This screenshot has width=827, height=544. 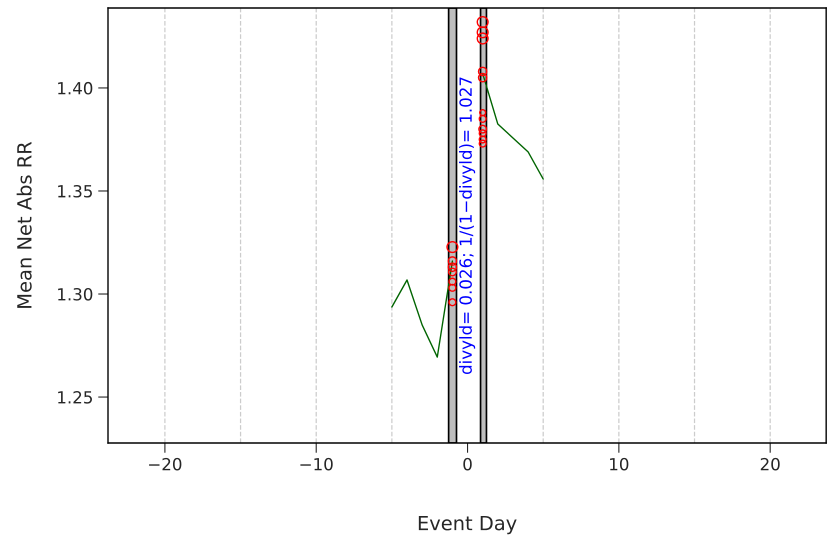 What do you see at coordinates (467, 525) in the screenshot?
I see `x-axis-title: Event Day` at bounding box center [467, 525].